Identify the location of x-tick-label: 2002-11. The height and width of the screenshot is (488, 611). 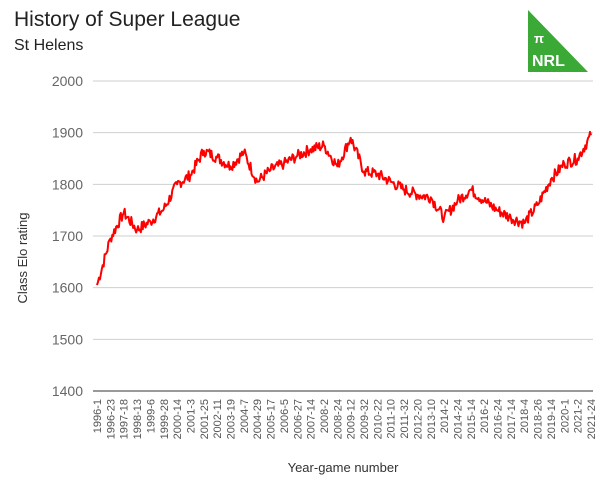
(218, 419).